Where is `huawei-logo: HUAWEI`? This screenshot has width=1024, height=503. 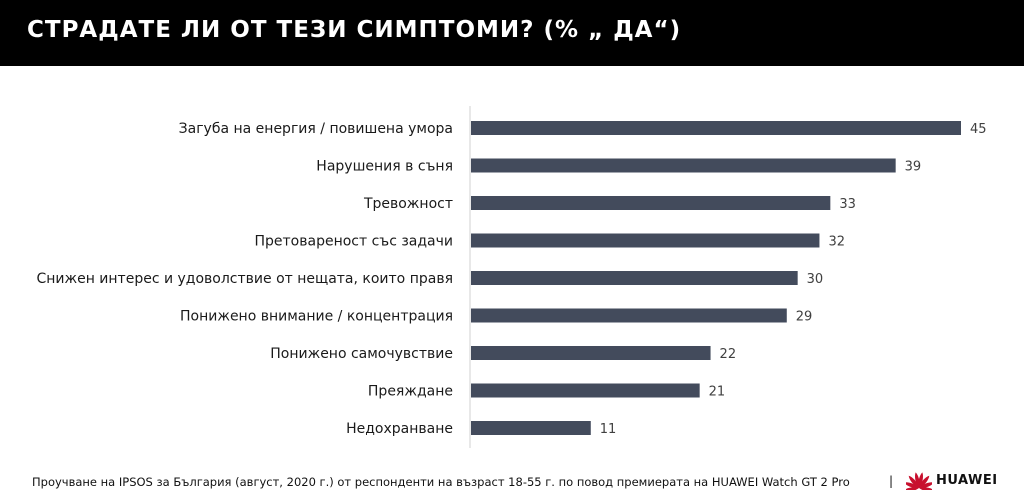
huawei-logo: HUAWEI is located at coordinates (952, 480).